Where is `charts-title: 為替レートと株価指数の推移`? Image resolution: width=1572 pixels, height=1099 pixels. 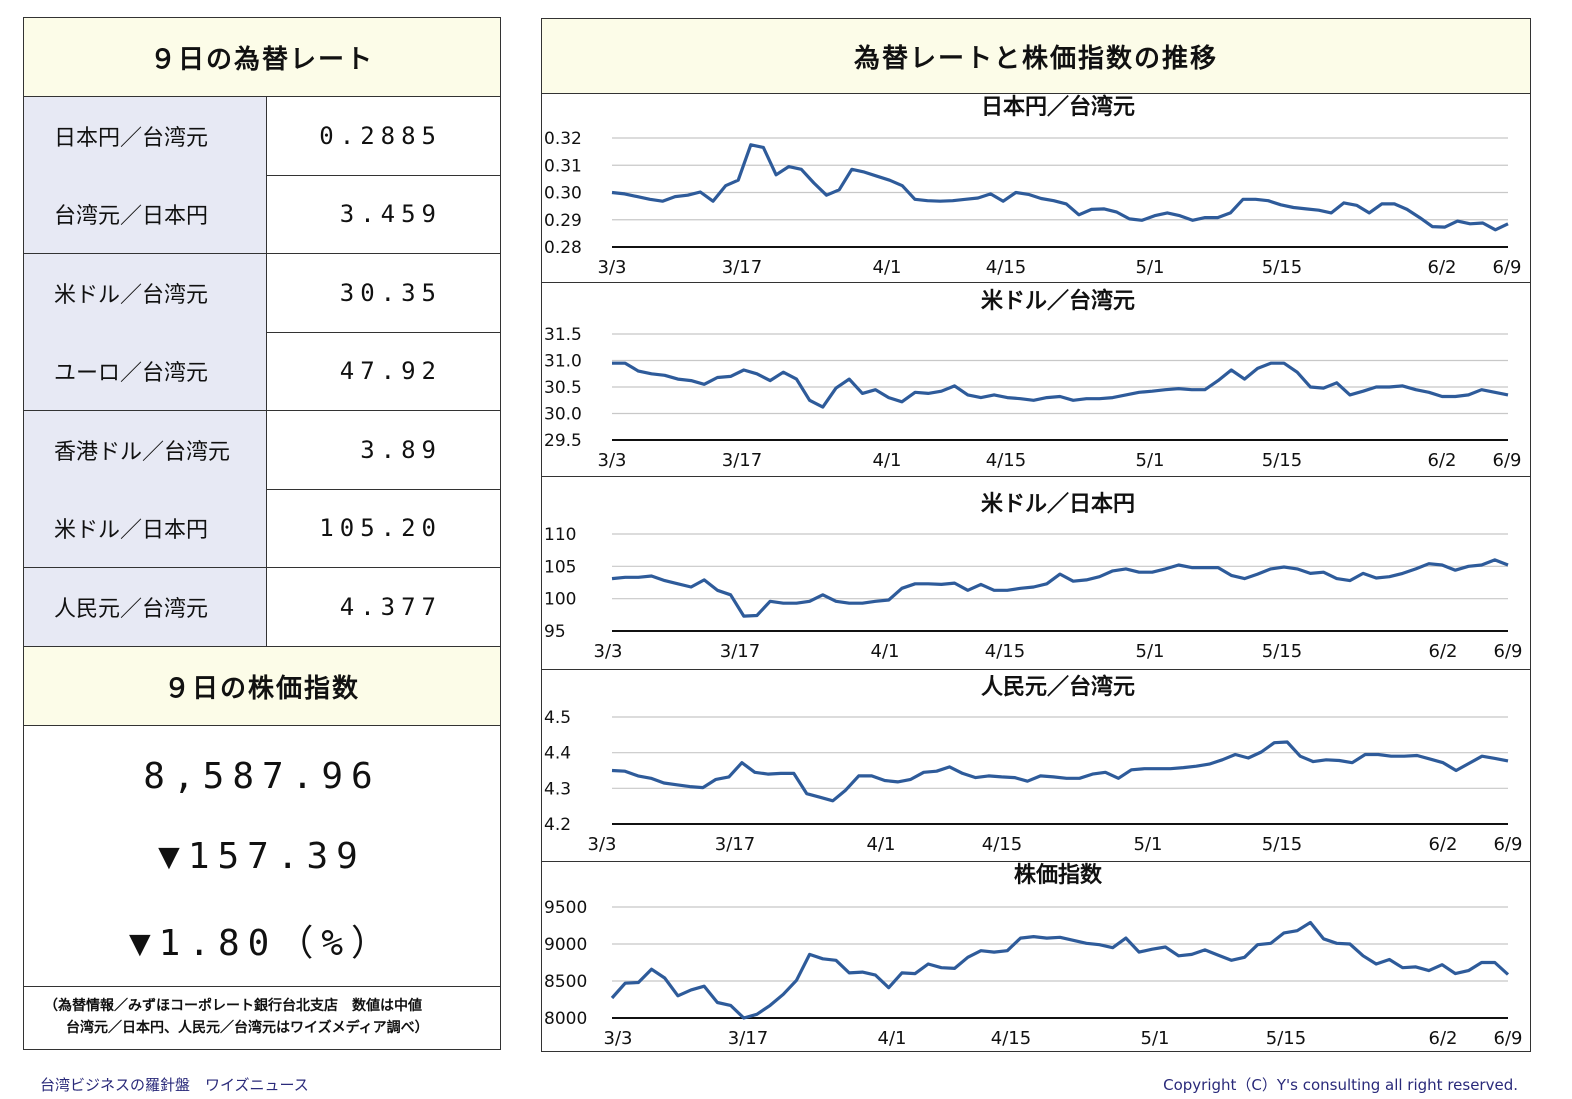
charts-title: 為替レートと株価指数の推移 is located at coordinates (1036, 56).